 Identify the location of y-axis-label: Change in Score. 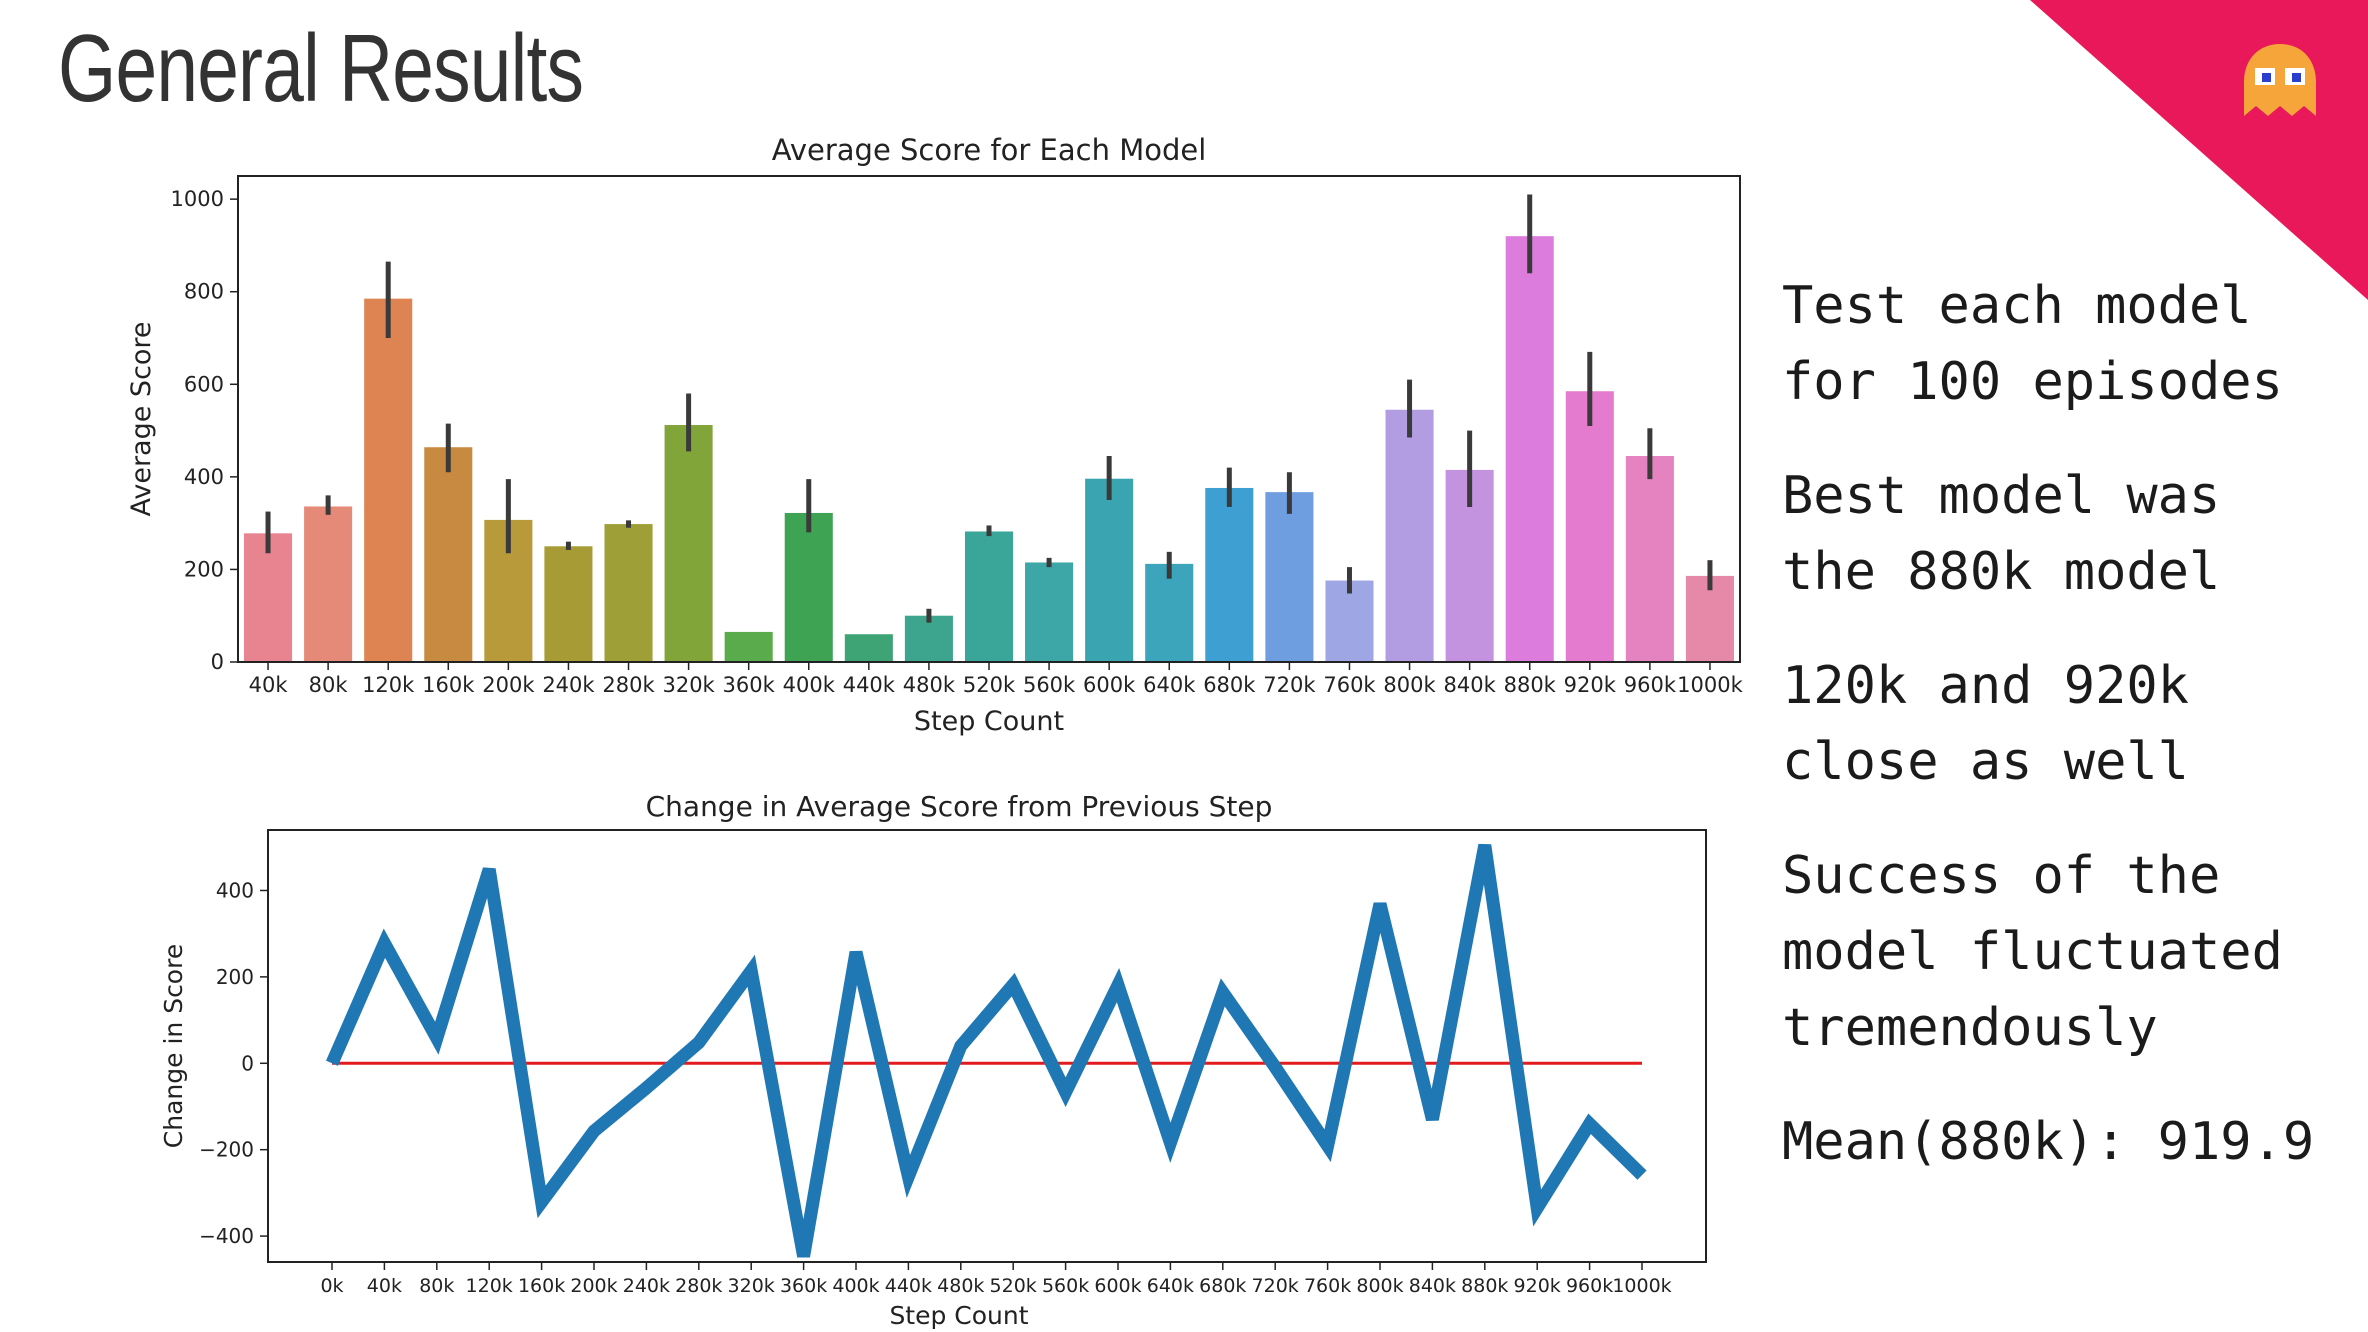
(173, 1046).